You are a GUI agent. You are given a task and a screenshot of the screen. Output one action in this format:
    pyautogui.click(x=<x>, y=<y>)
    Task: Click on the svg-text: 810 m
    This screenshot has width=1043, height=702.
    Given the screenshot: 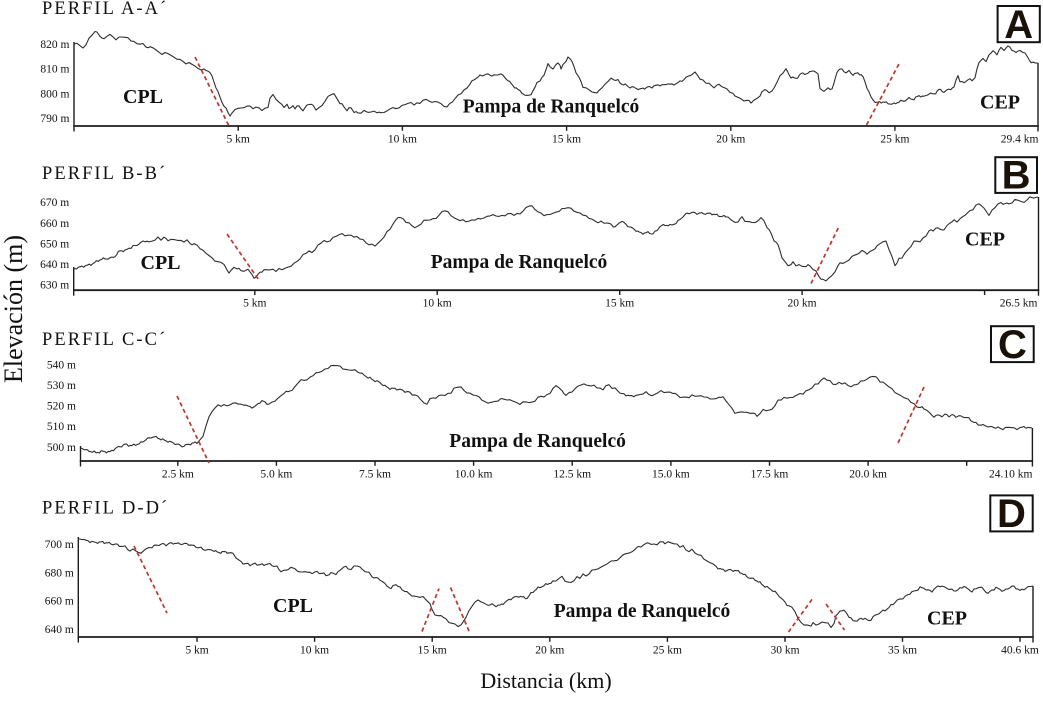 What is the action you would take?
    pyautogui.click(x=54, y=70)
    